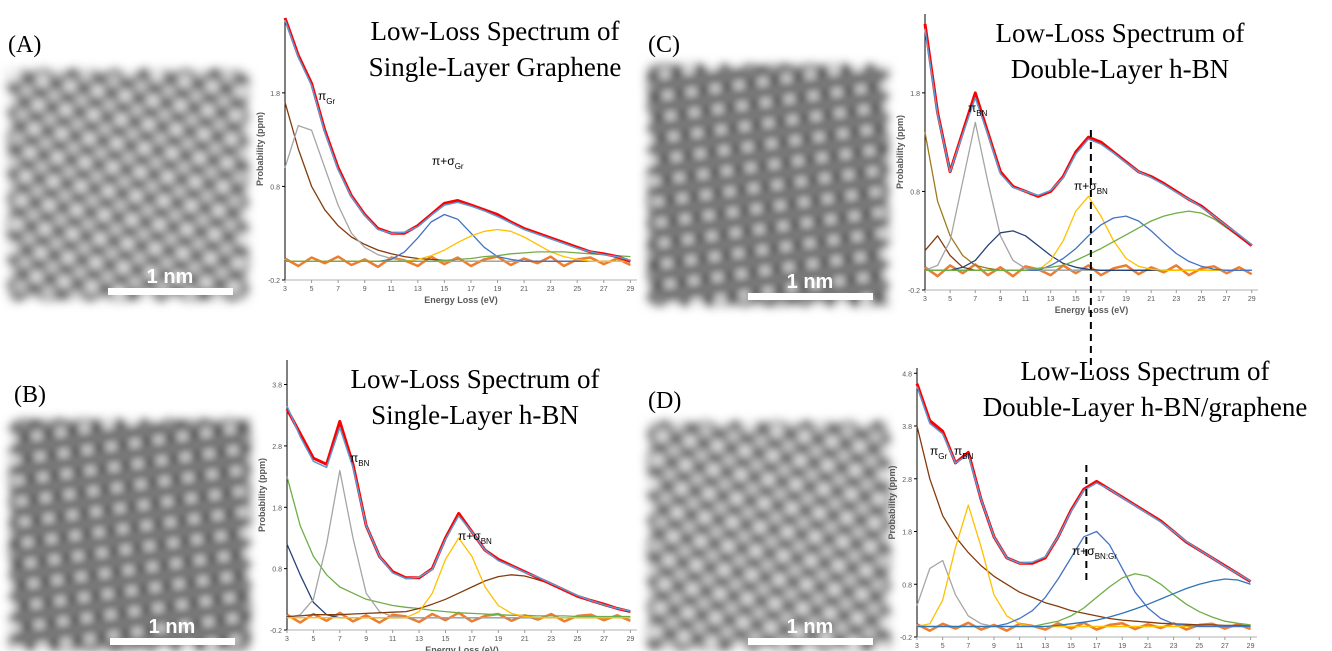 The height and width of the screenshot is (651, 1332). I want to click on annotation: πBN, so click(360, 459).